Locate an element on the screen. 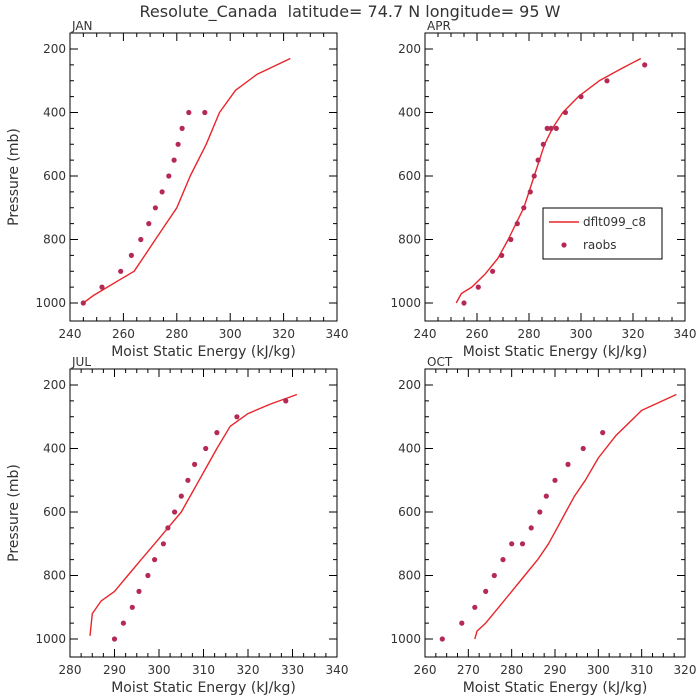 This screenshot has height=700, width=700. legend-entry-model: dflt099_c8 is located at coordinates (614, 222).